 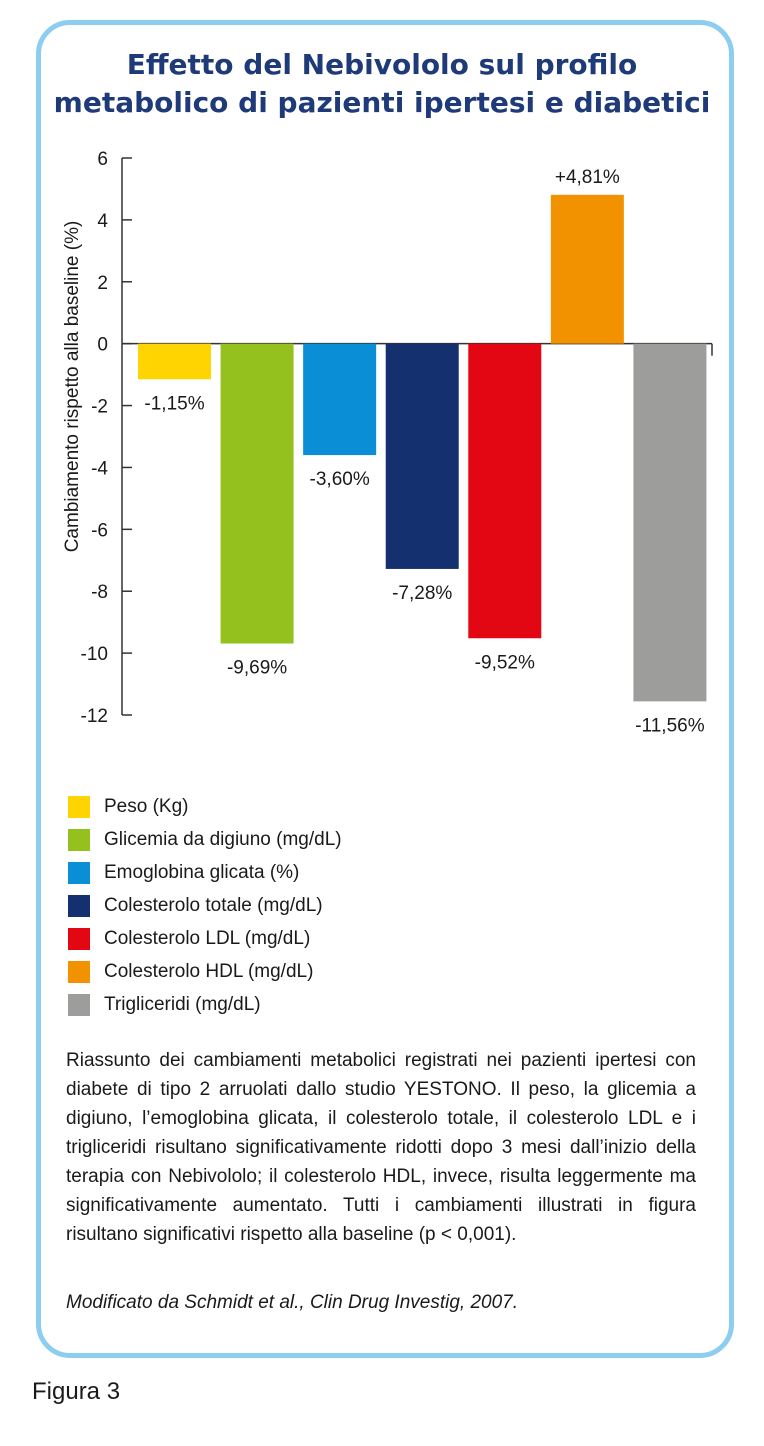 I want to click on legend-item: Colesterolo HDL (mg/dL), so click(x=205, y=971).